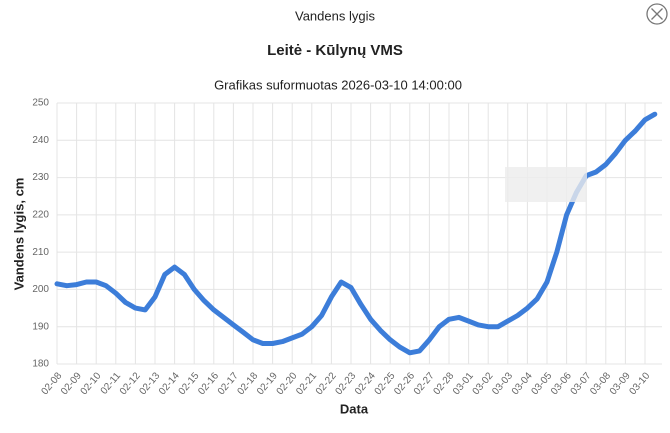 The height and width of the screenshot is (433, 670). Describe the element at coordinates (385, 383) in the screenshot. I see `x-tick-label: 02-25` at that location.